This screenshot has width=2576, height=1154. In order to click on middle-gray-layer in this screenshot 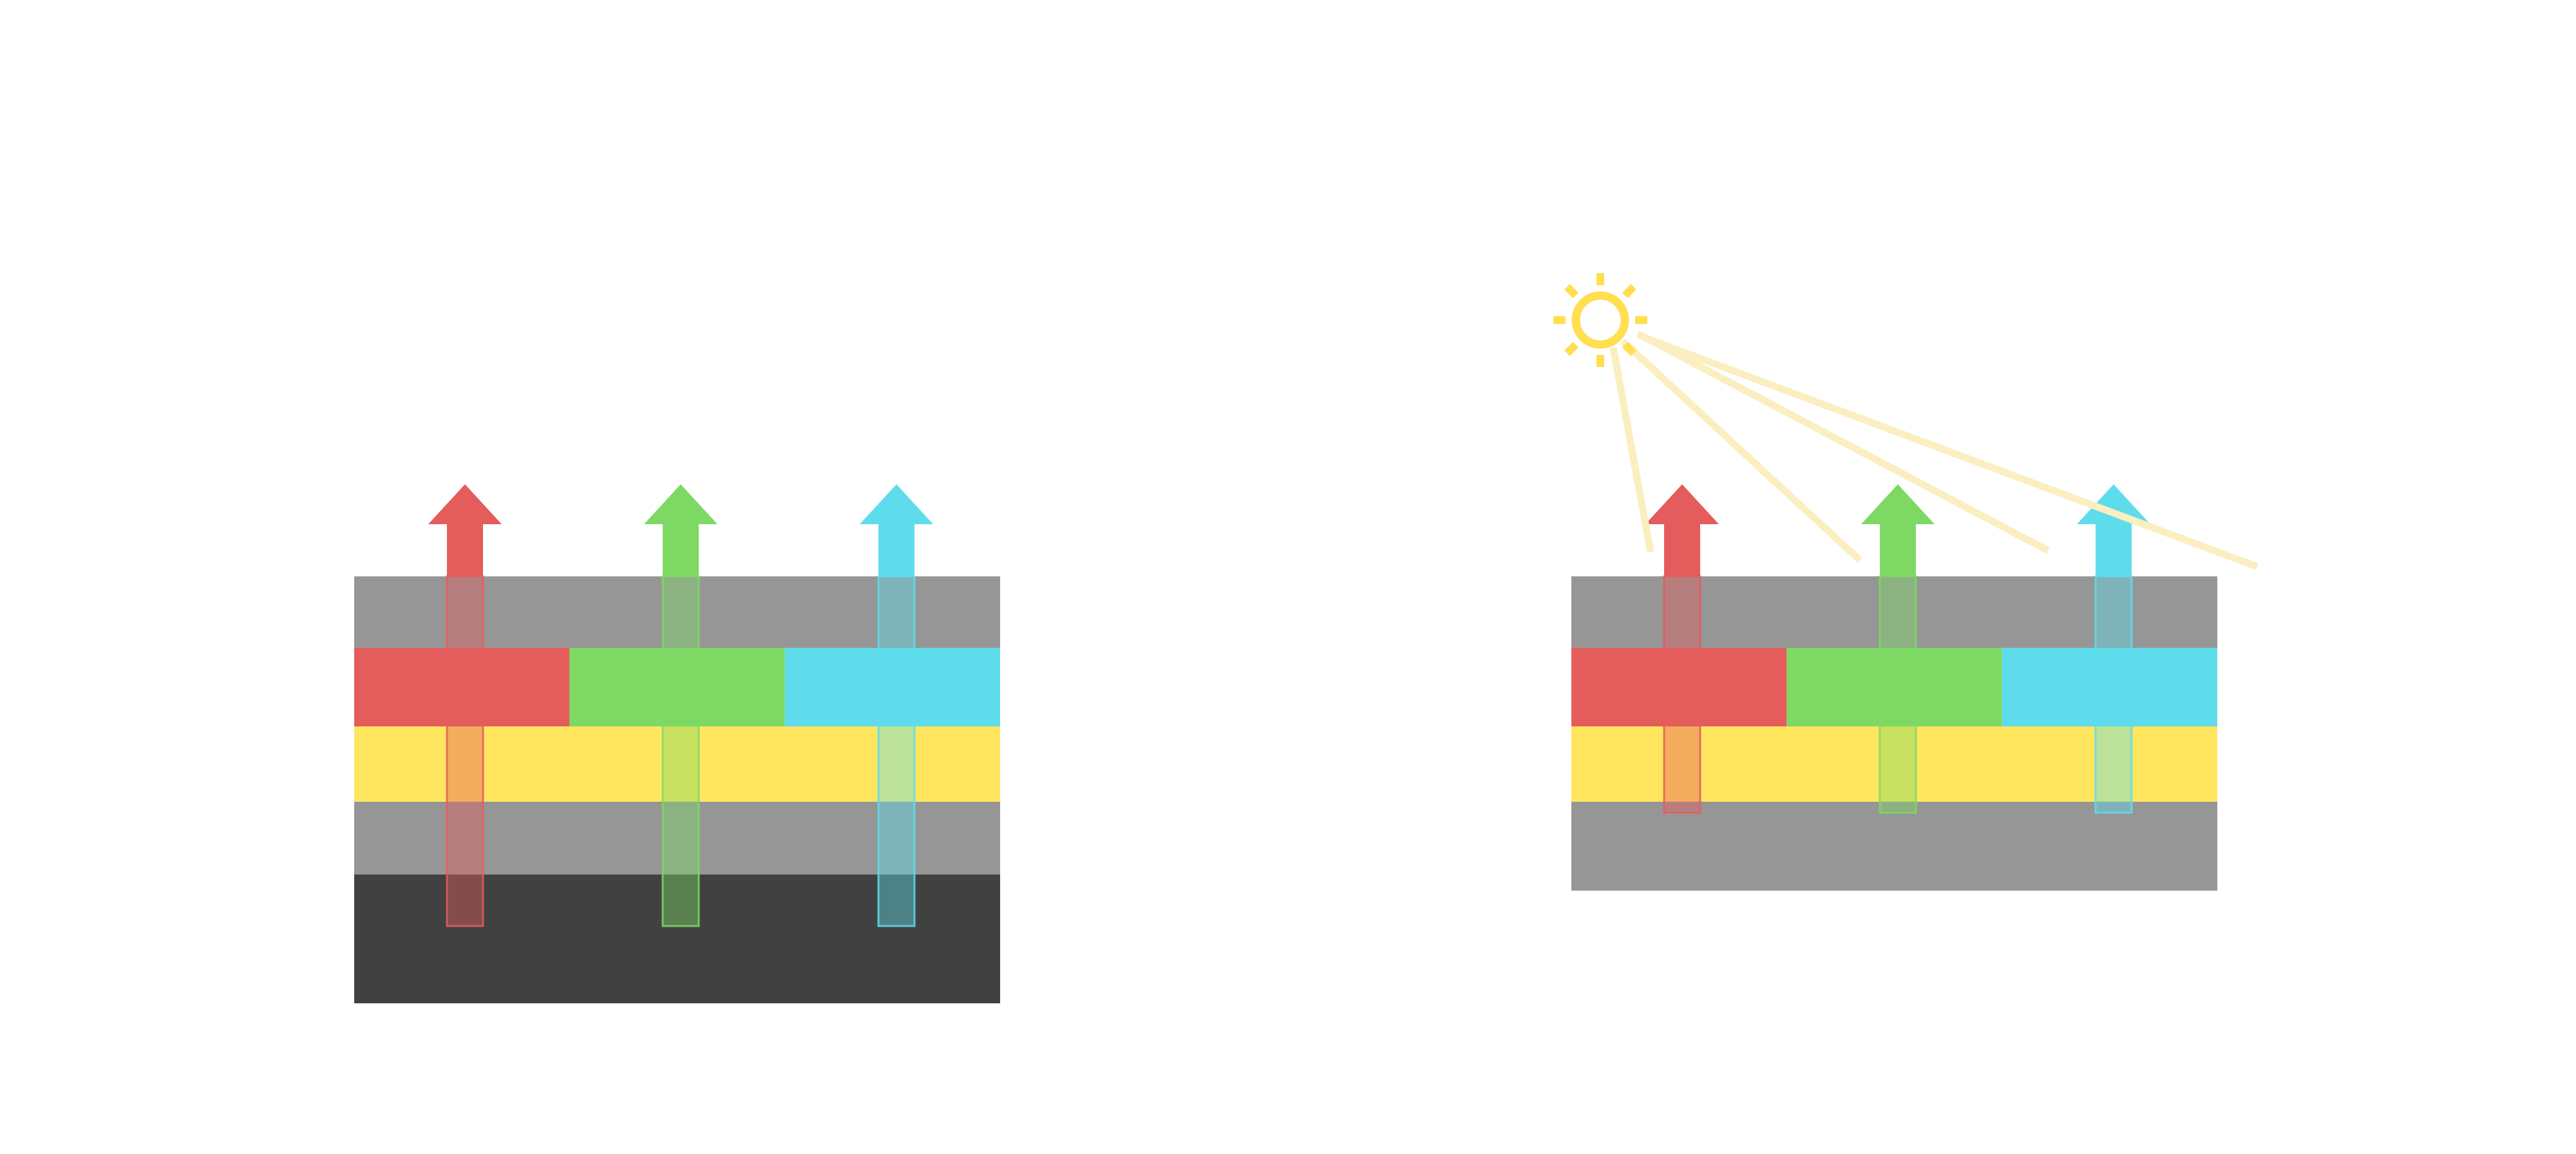, I will do `click(677, 838)`.